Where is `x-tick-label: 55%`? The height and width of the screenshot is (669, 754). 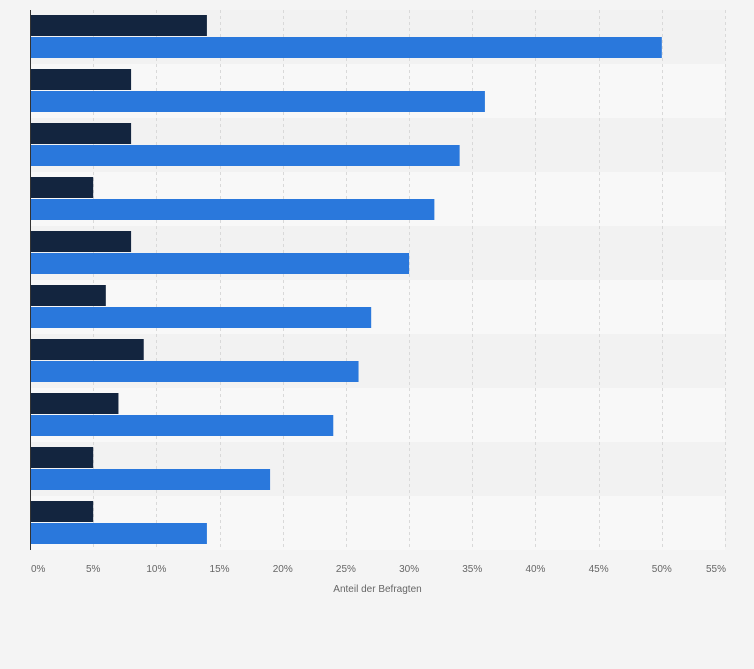
x-tick-label: 55% is located at coordinates (716, 569).